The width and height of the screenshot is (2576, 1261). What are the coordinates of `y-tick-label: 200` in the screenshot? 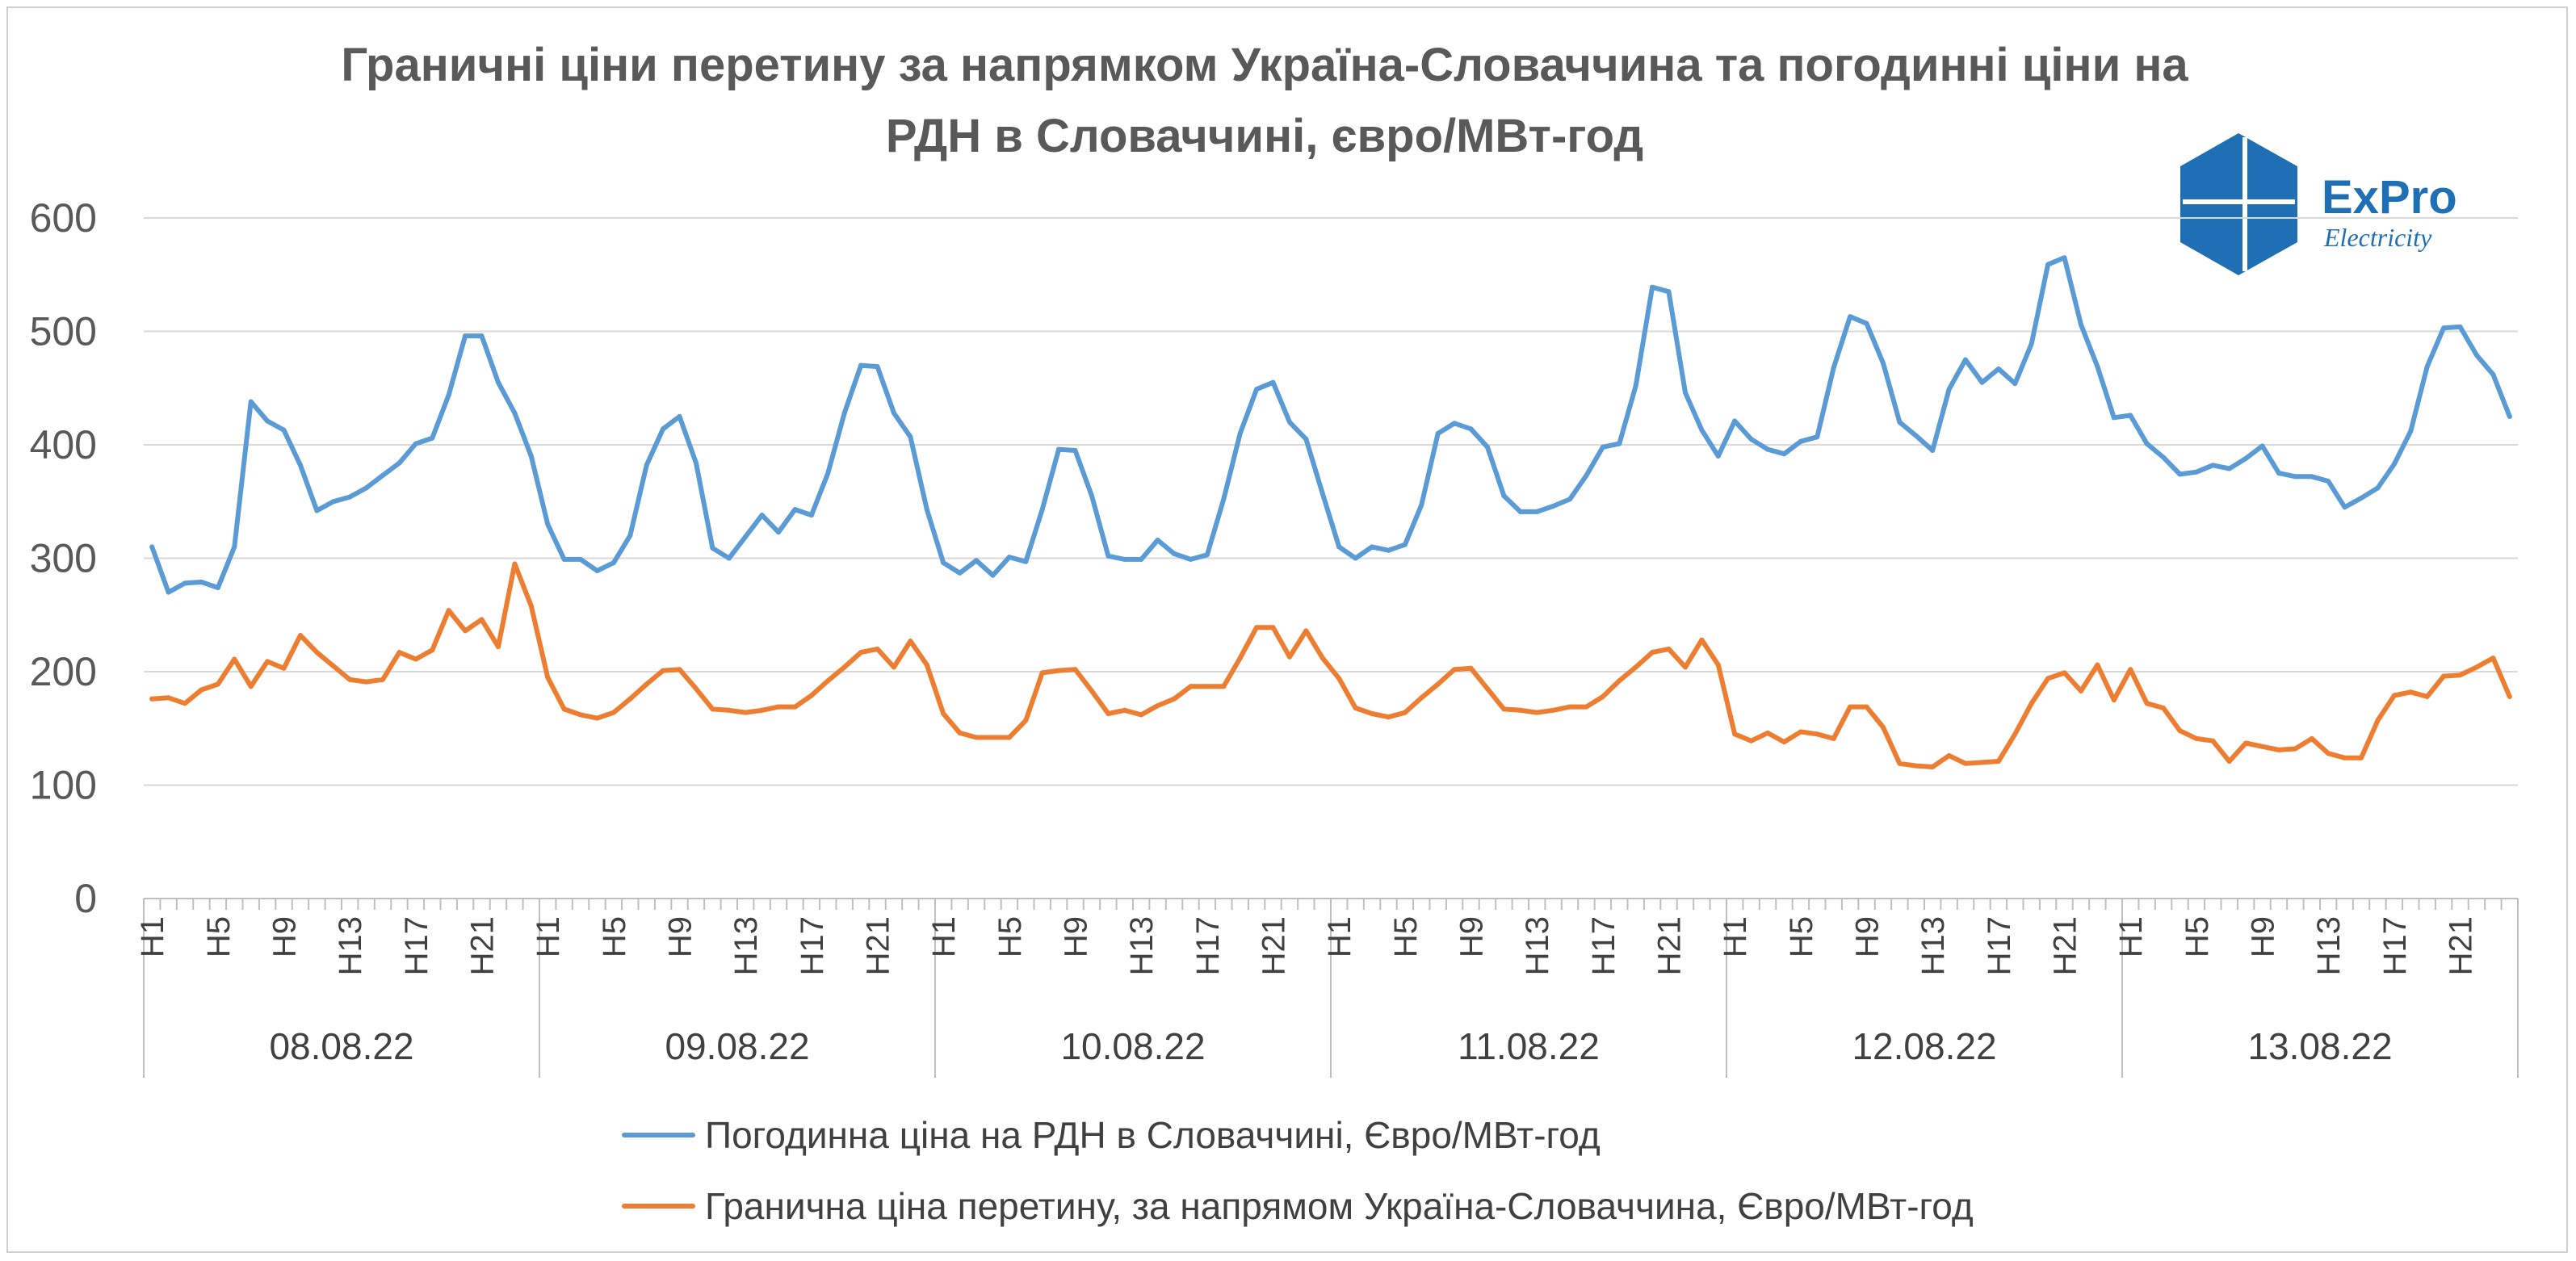 It's located at (64, 671).